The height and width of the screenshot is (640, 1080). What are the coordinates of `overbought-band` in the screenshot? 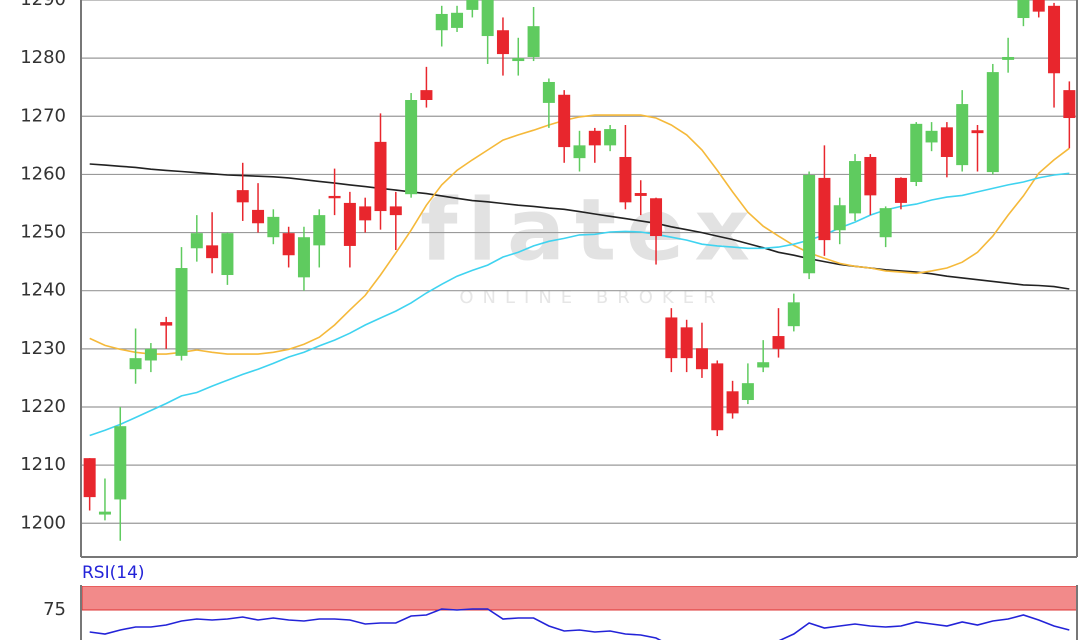 It's located at (579, 598).